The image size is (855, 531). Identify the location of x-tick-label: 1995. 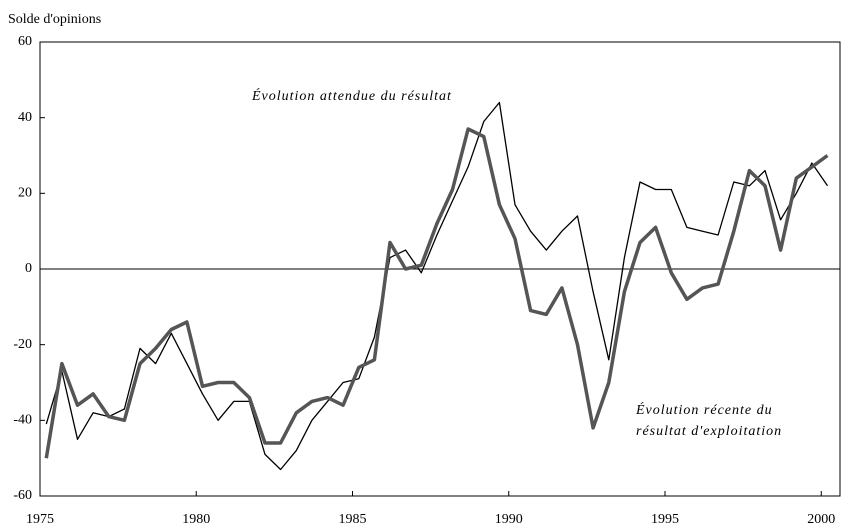
(665, 519).